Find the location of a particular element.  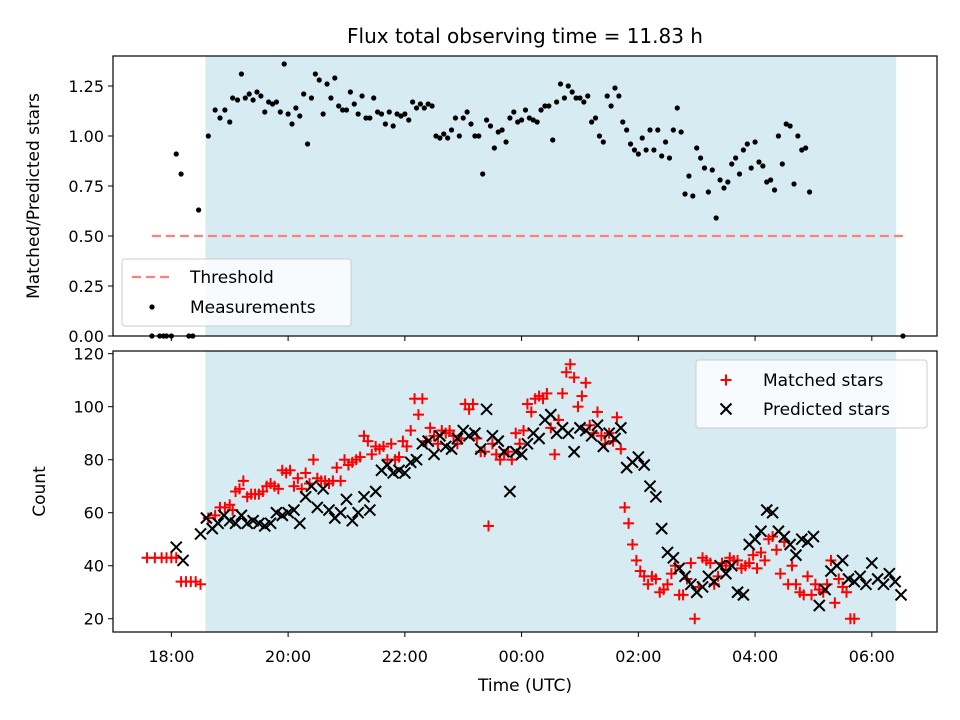

predicted-point-15-b is located at coordinates (276, 512).